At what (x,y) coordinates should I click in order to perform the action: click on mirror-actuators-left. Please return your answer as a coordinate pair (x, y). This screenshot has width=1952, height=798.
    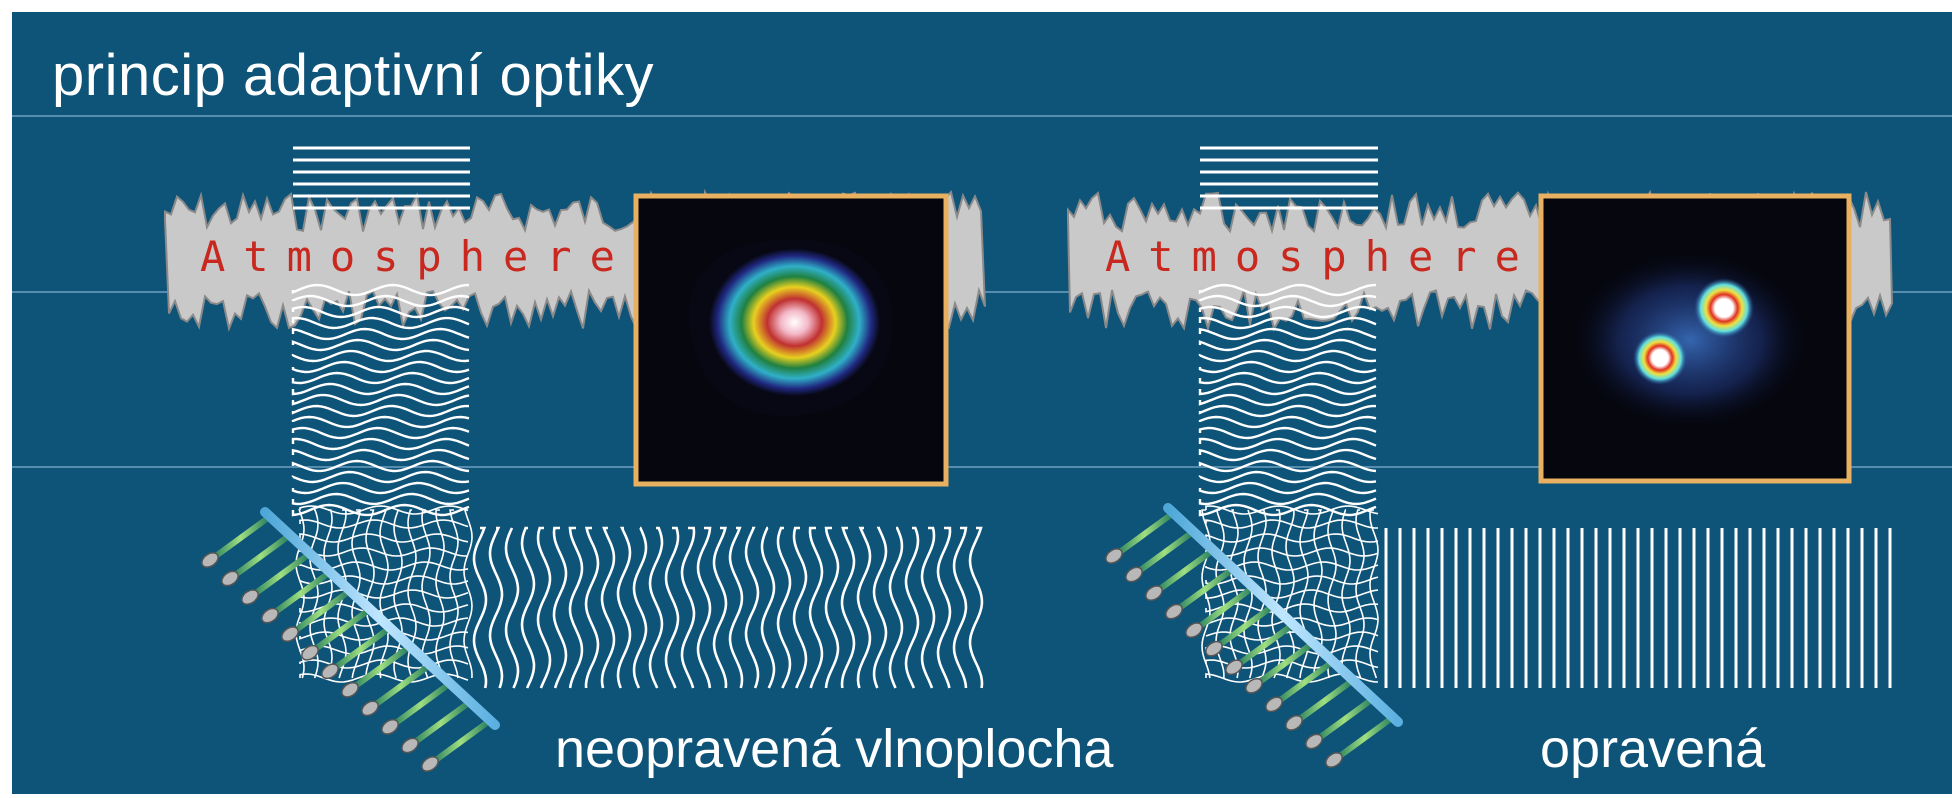
    Looking at the image, I should click on (346, 643).